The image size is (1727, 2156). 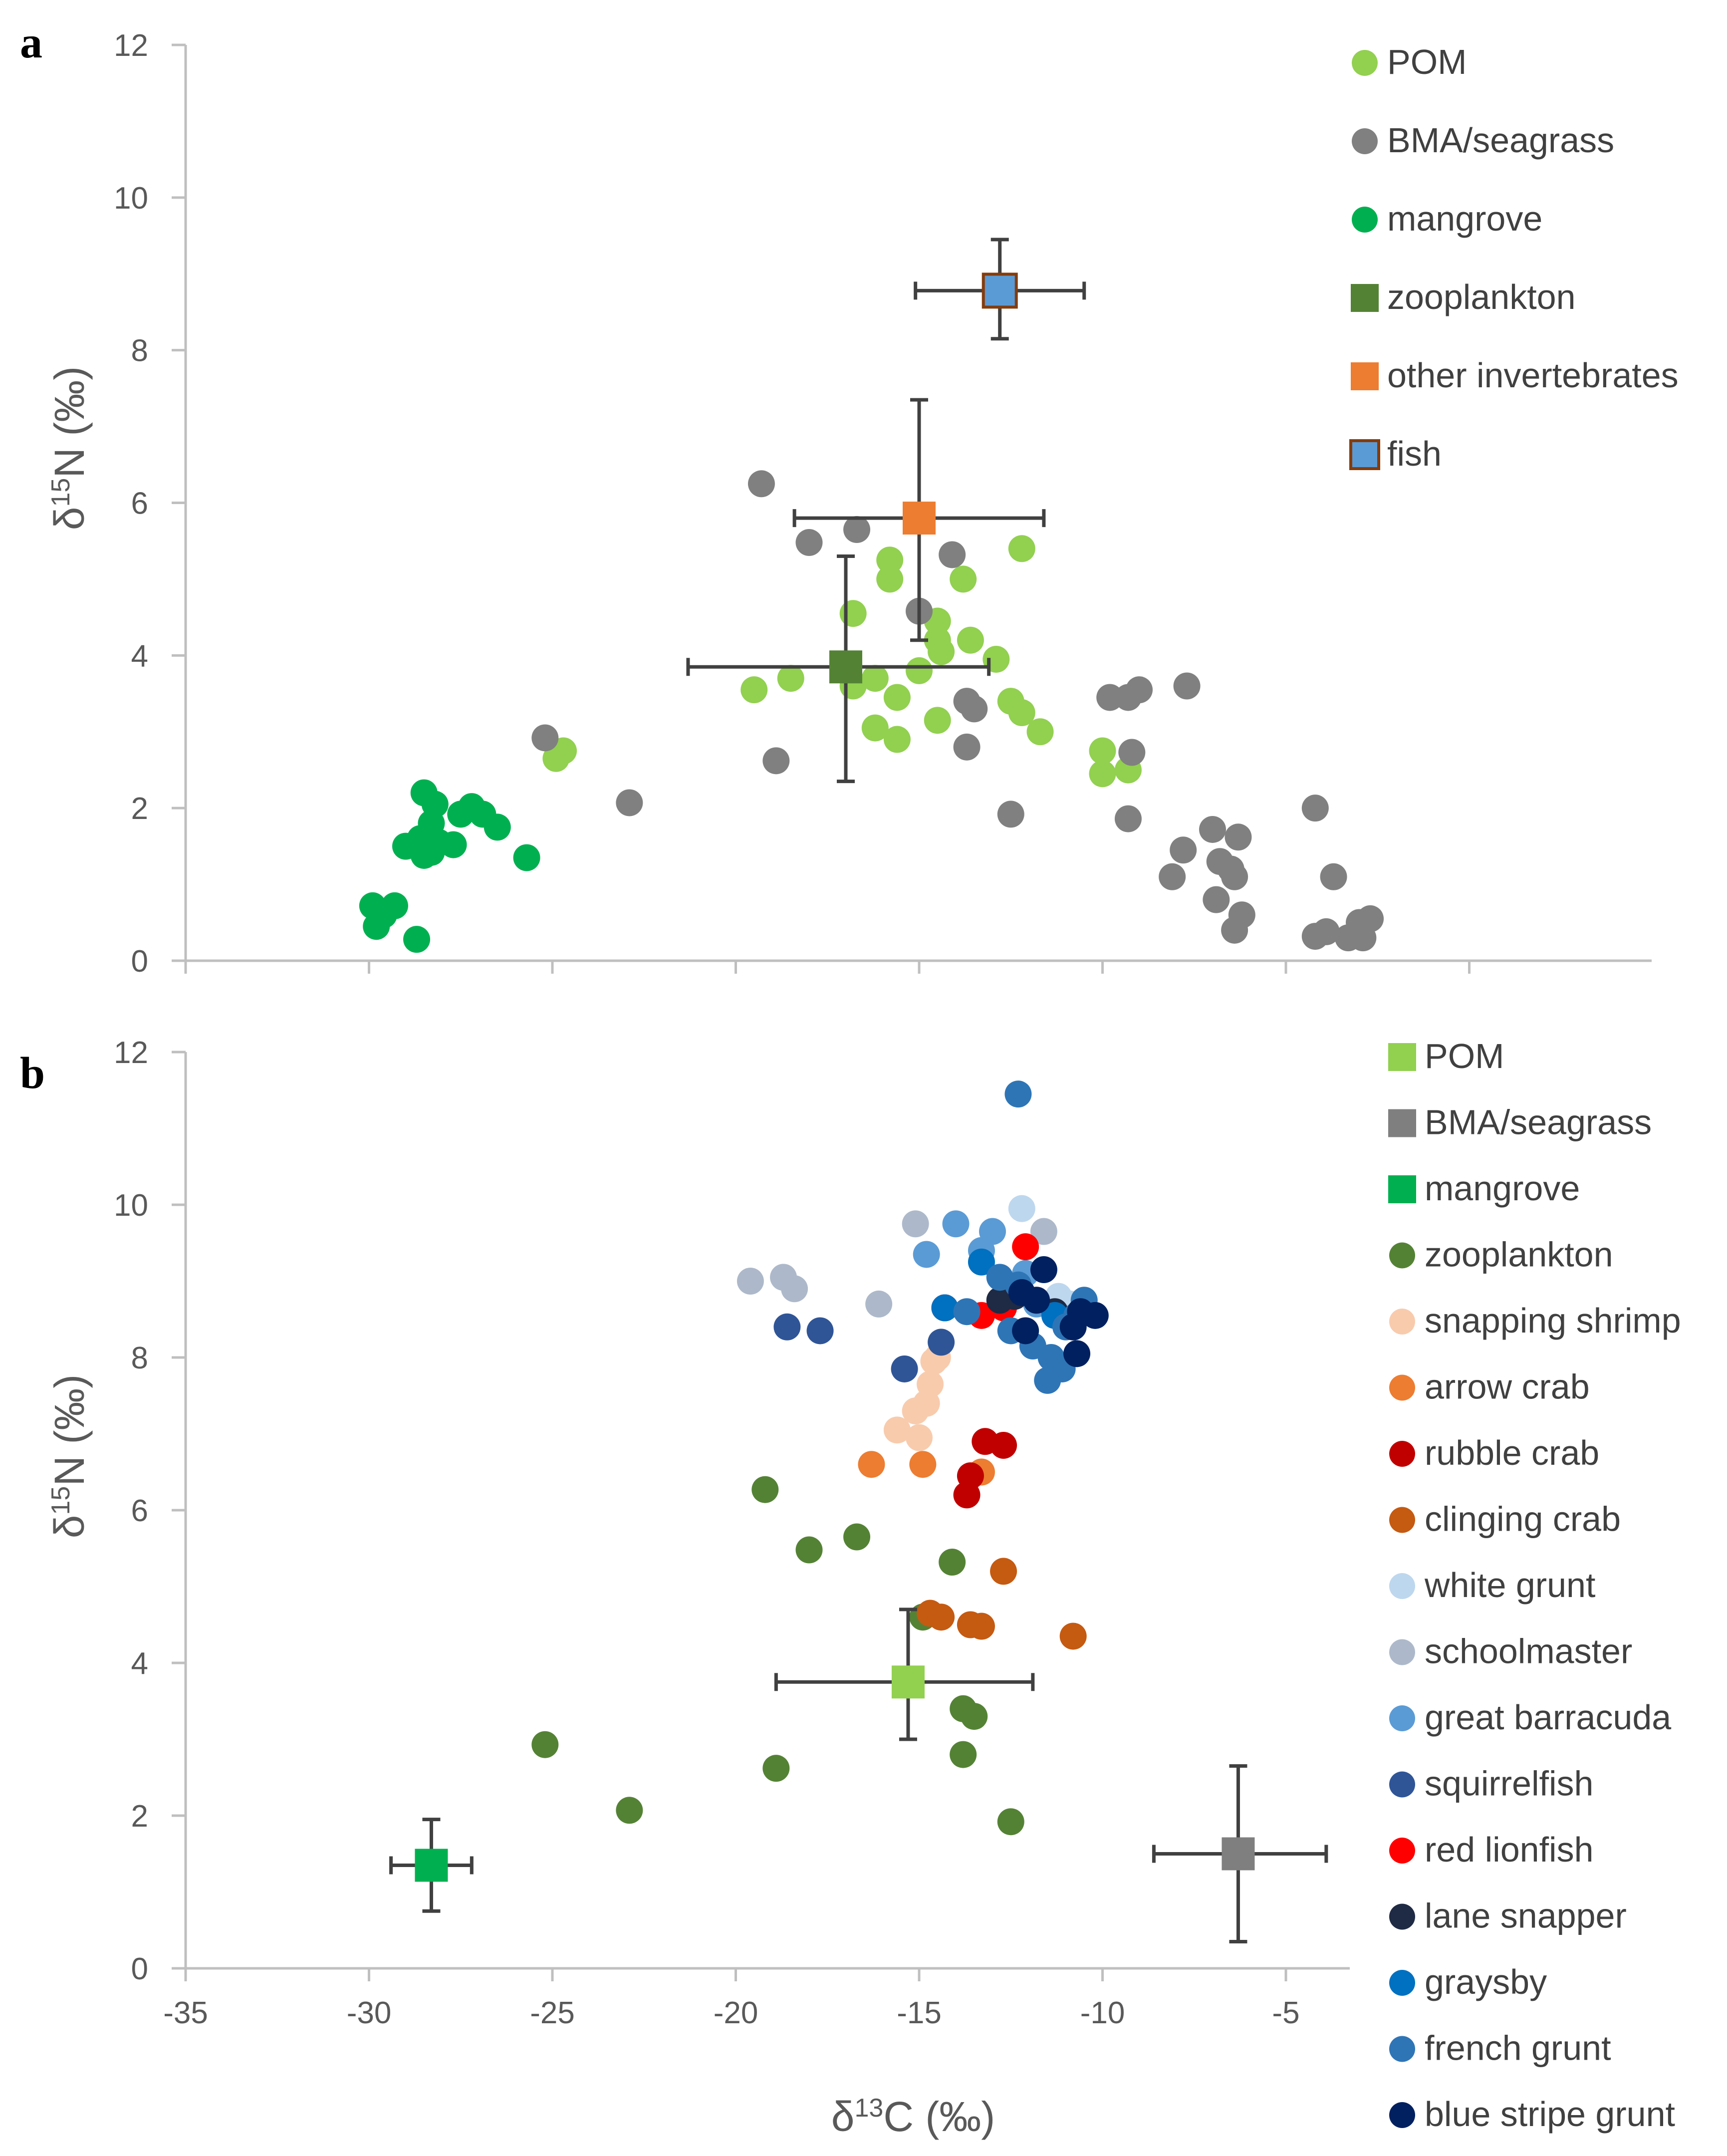 I want to click on panel-b-legend-item-white-grunt: white grunt, so click(x=1492, y=1585).